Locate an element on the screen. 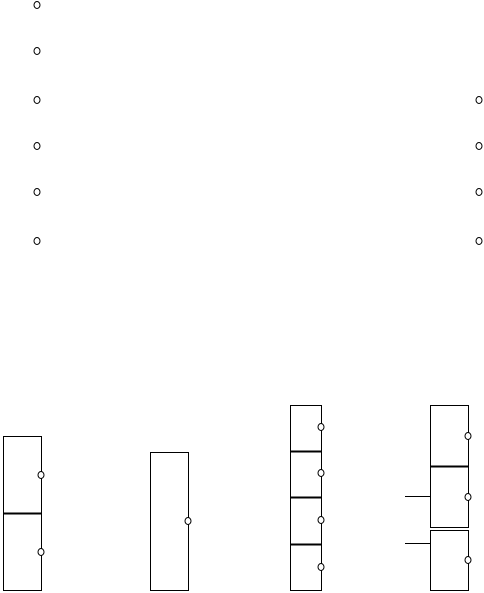 The height and width of the screenshot is (593, 484). right-handles is located at coordinates (479, 170).